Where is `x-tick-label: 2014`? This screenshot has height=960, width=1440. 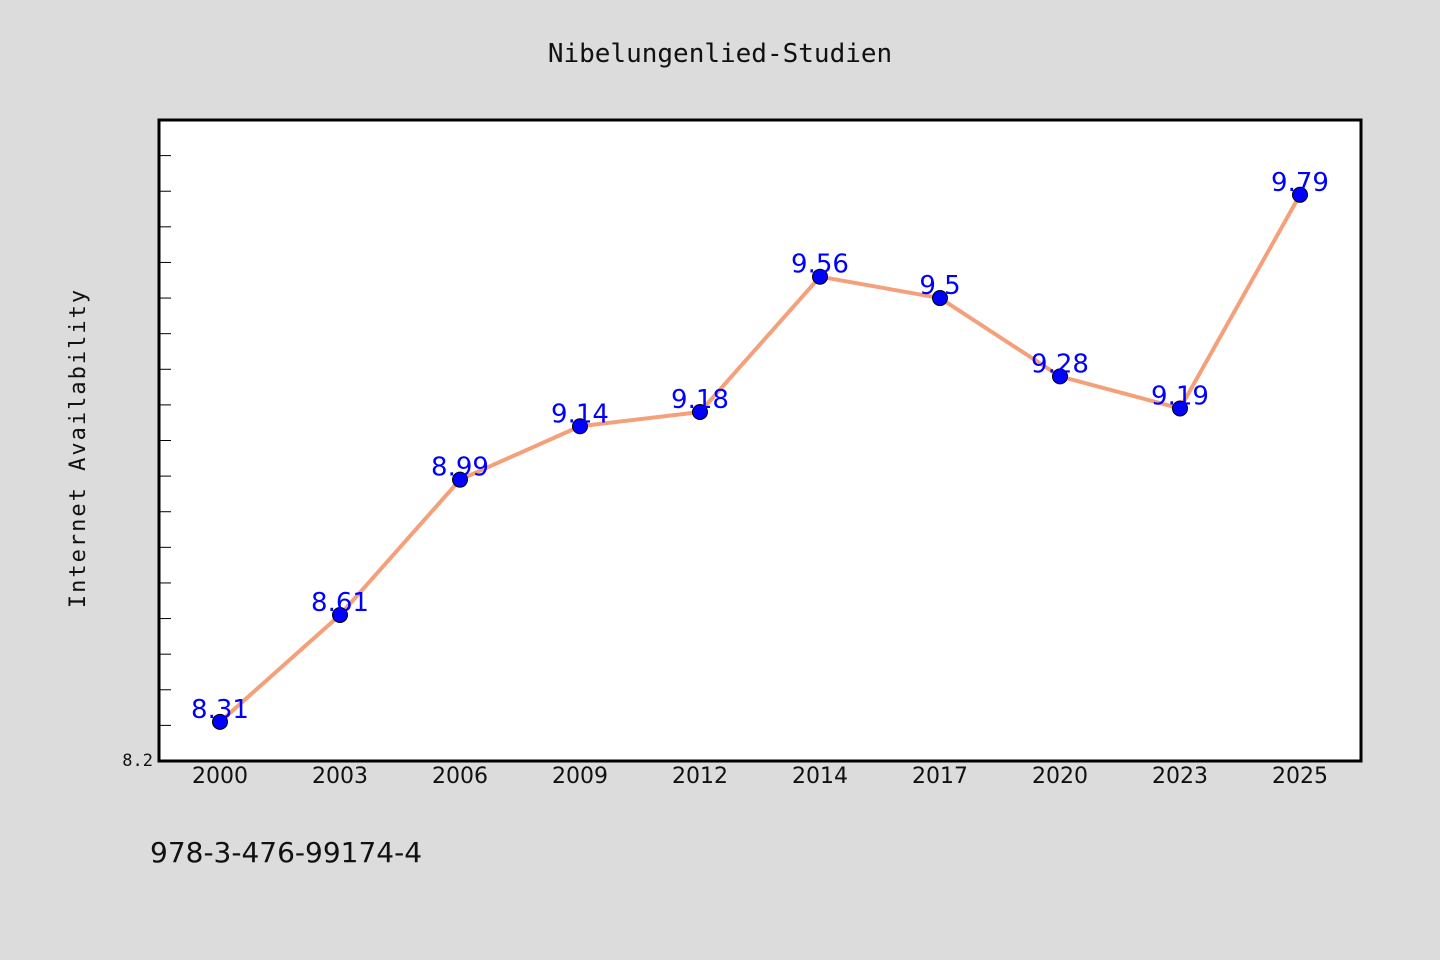 x-tick-label: 2014 is located at coordinates (820, 776).